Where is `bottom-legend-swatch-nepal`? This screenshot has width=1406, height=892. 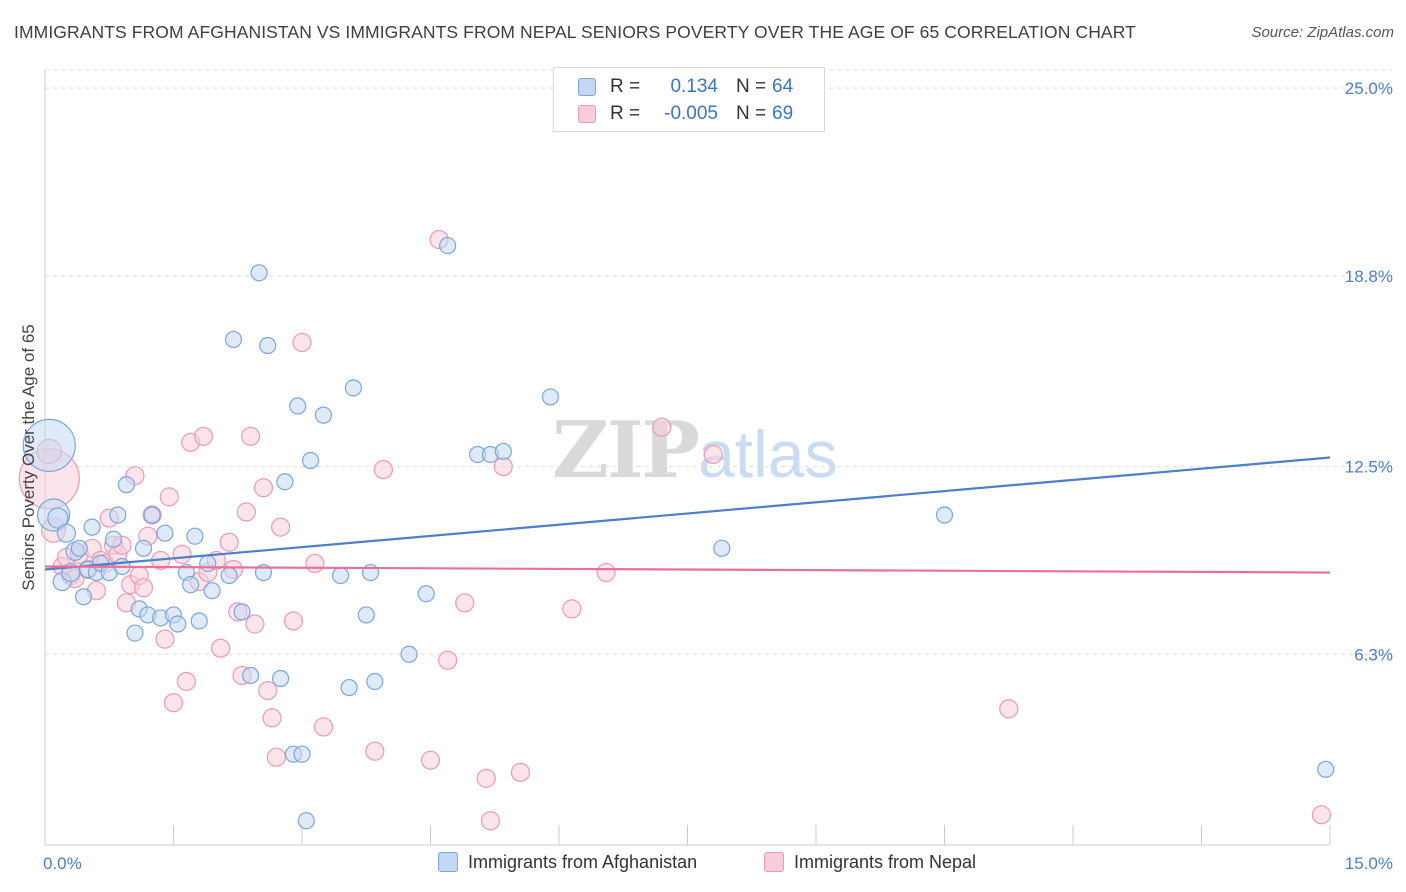
bottom-legend-swatch-nepal is located at coordinates (774, 862).